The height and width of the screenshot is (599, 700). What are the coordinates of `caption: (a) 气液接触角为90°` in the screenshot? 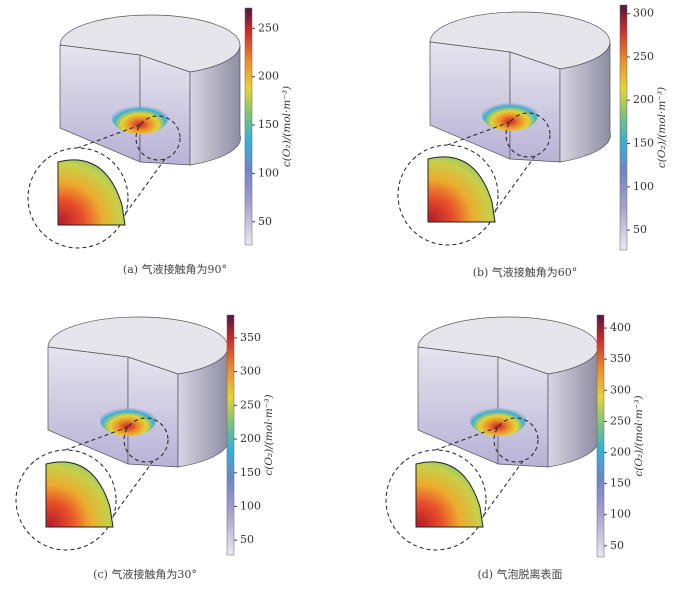 It's located at (175, 269).